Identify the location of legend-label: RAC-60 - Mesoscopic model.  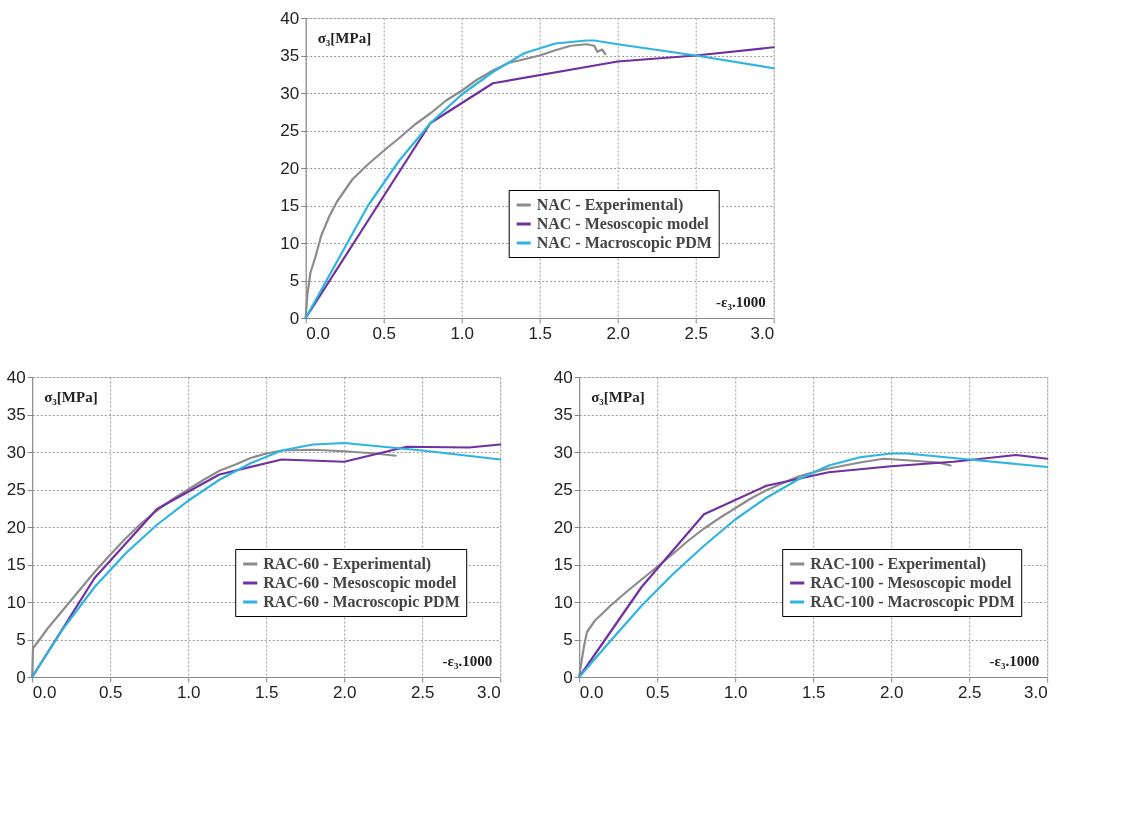
(360, 583).